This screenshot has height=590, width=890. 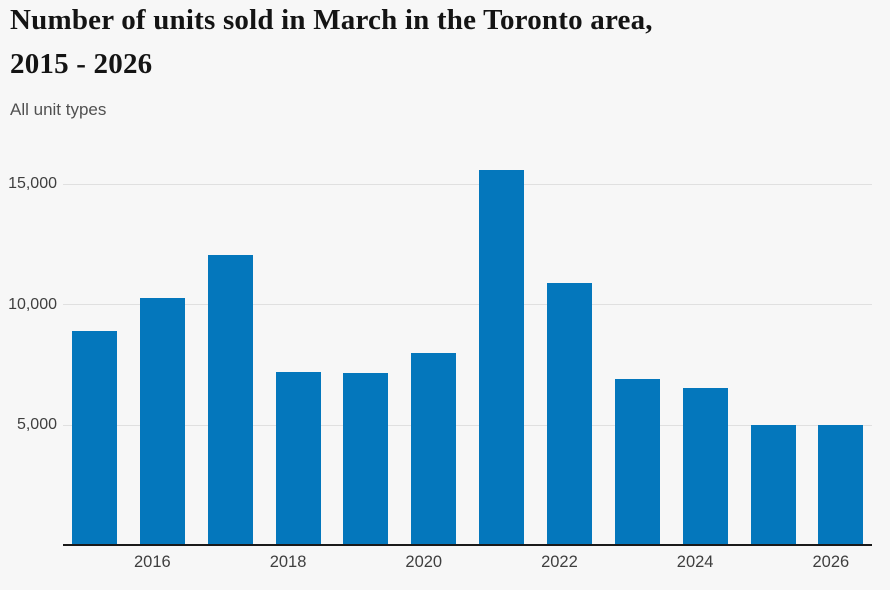 I want to click on x-axis-line, so click(x=467, y=544).